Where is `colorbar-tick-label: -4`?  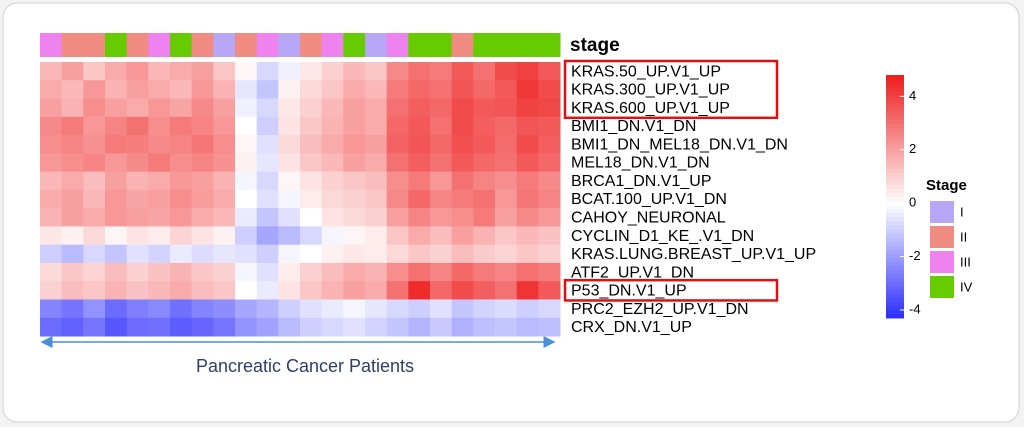 colorbar-tick-label: -4 is located at coordinates (915, 308).